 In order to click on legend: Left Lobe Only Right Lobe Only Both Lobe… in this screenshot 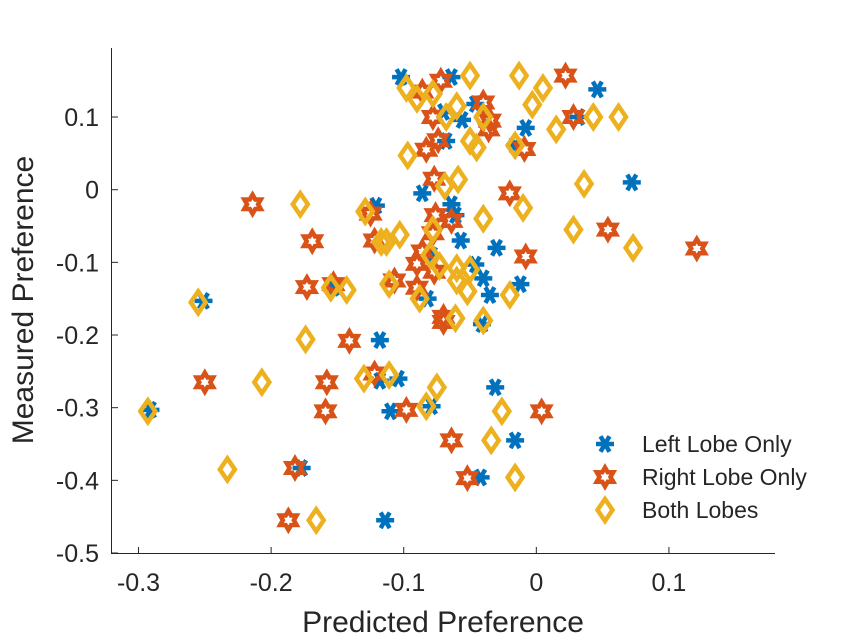, I will do `click(699, 478)`.